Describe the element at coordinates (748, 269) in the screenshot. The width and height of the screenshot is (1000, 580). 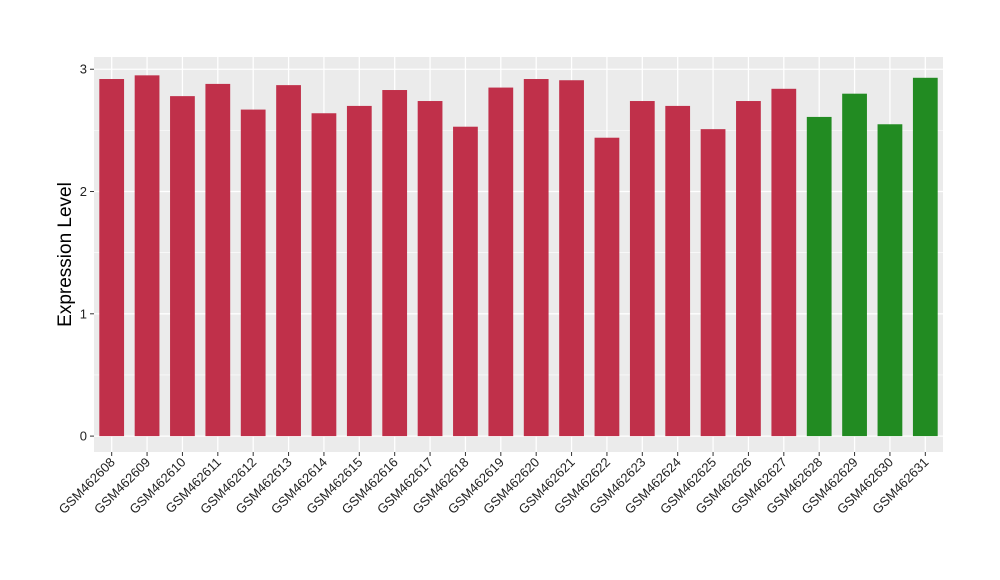
I see `bar-GSM462626` at that location.